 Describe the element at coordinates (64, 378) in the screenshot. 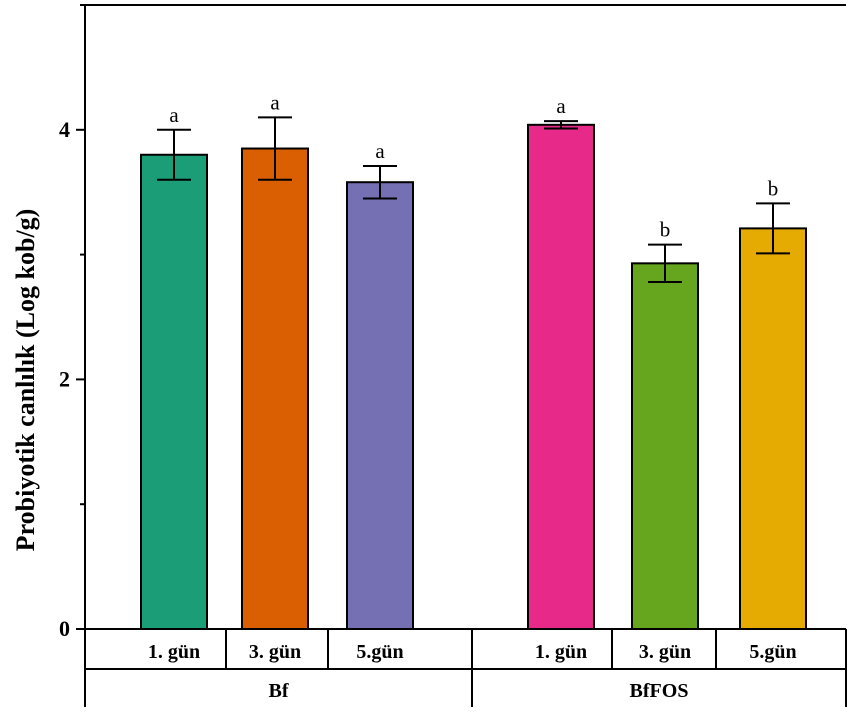

I see `y-tick-label: 2` at that location.